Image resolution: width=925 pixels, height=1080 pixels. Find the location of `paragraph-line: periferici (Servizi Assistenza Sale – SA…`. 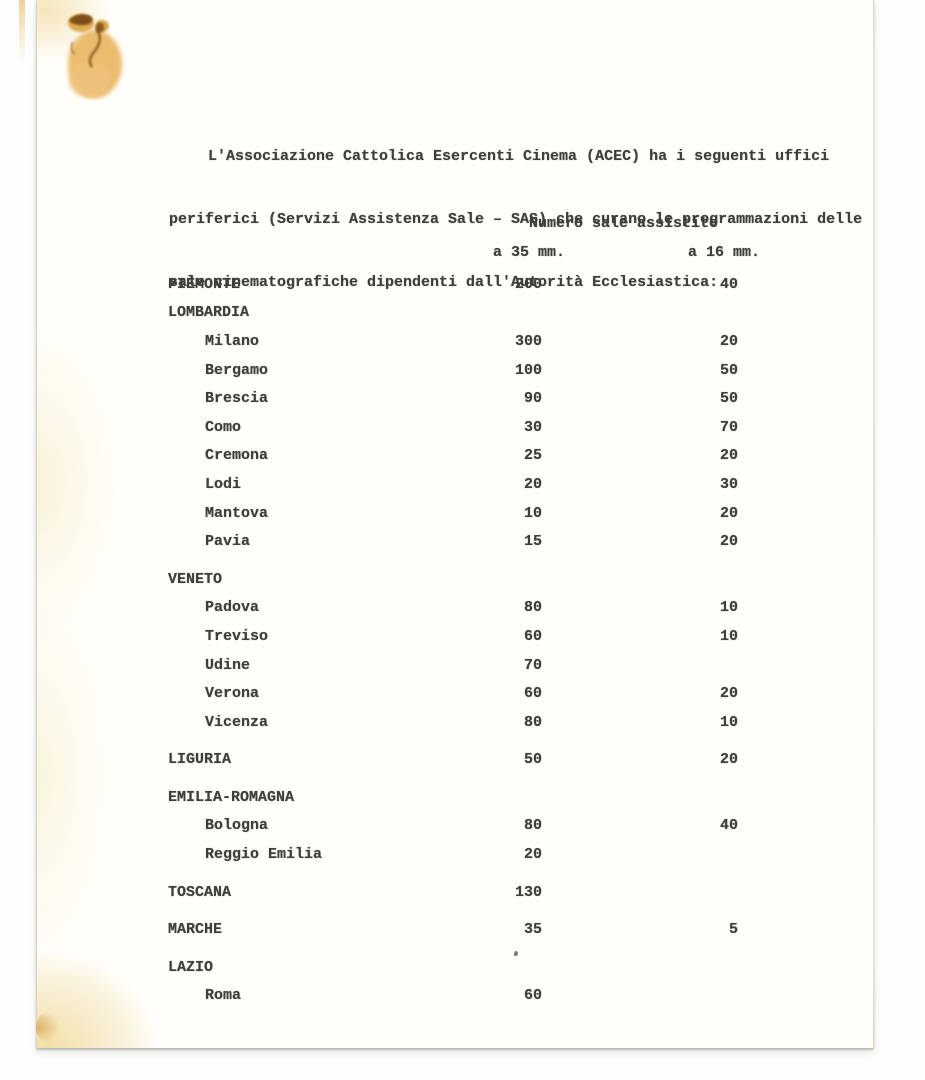

paragraph-line: periferici (Servizi Assistenza Sale – SA… is located at coordinates (516, 220).